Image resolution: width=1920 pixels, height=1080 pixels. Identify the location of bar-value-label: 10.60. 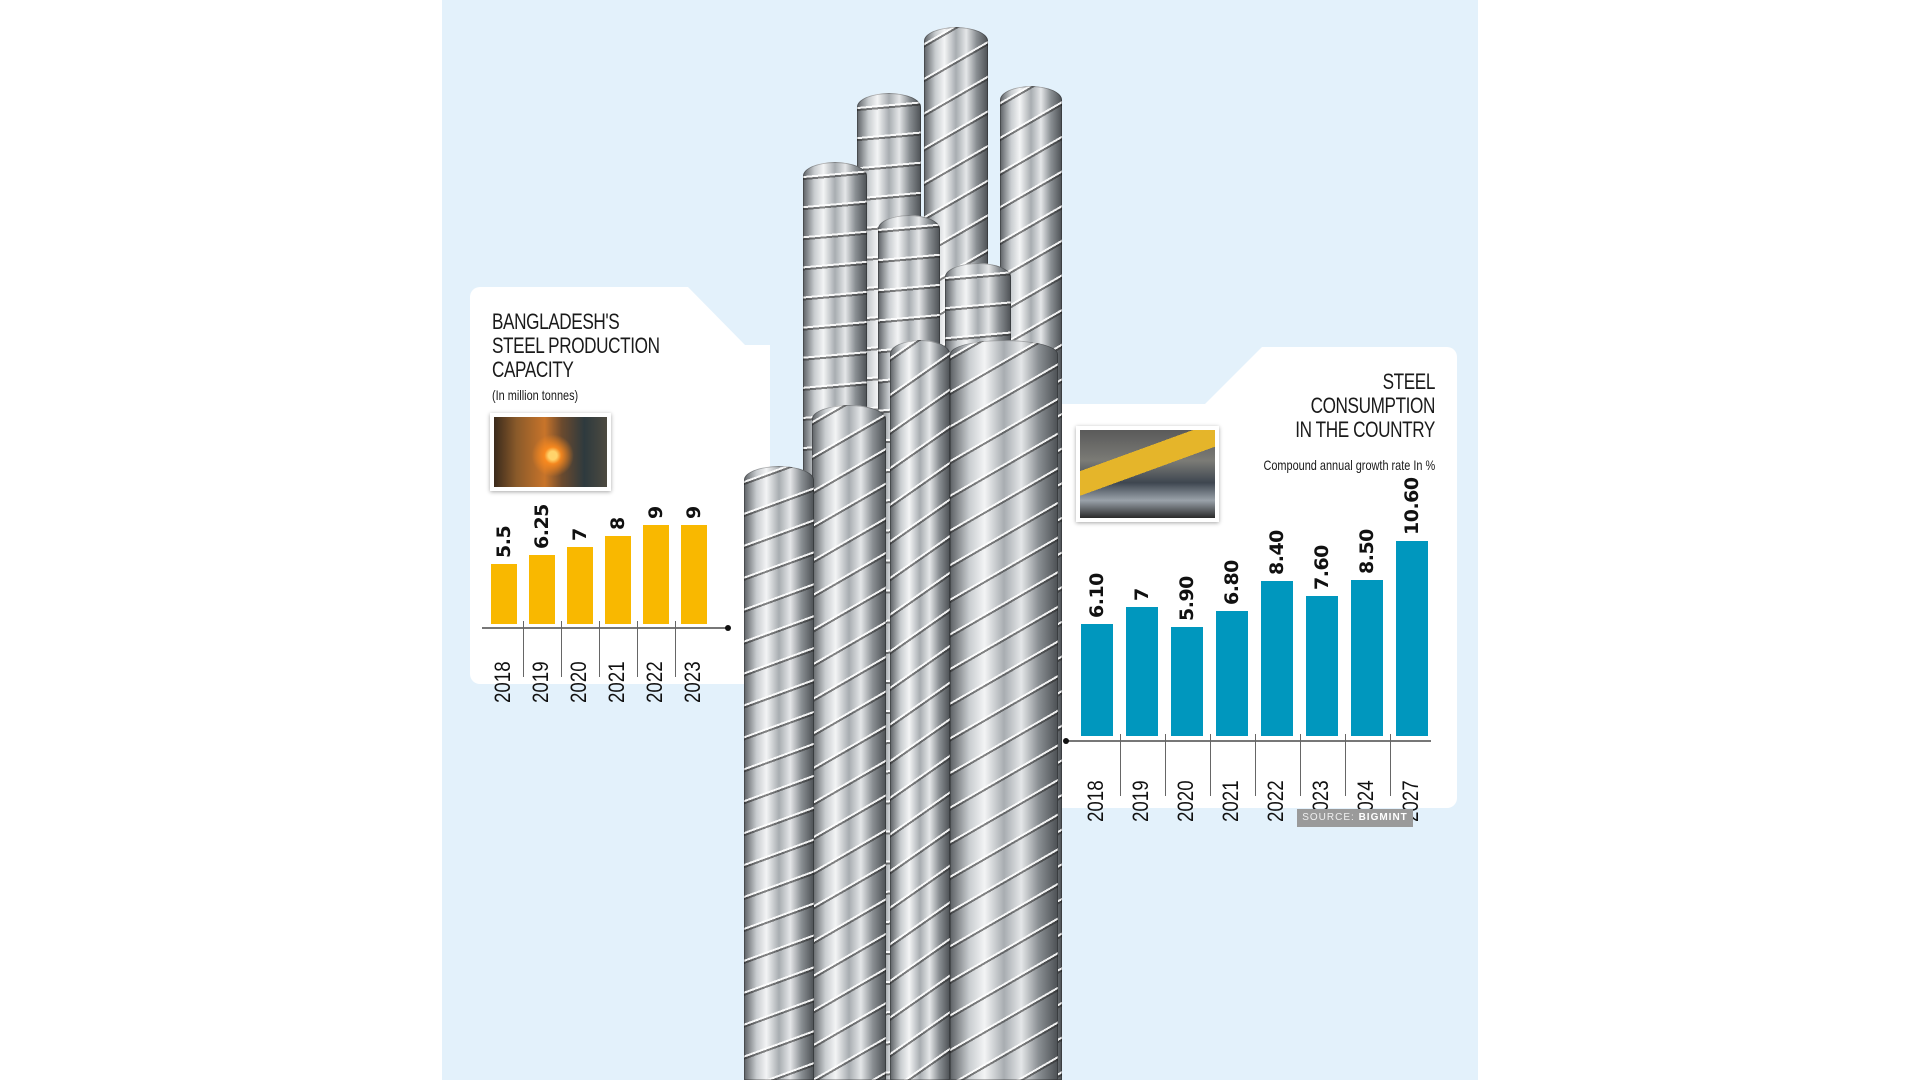
(1412, 506).